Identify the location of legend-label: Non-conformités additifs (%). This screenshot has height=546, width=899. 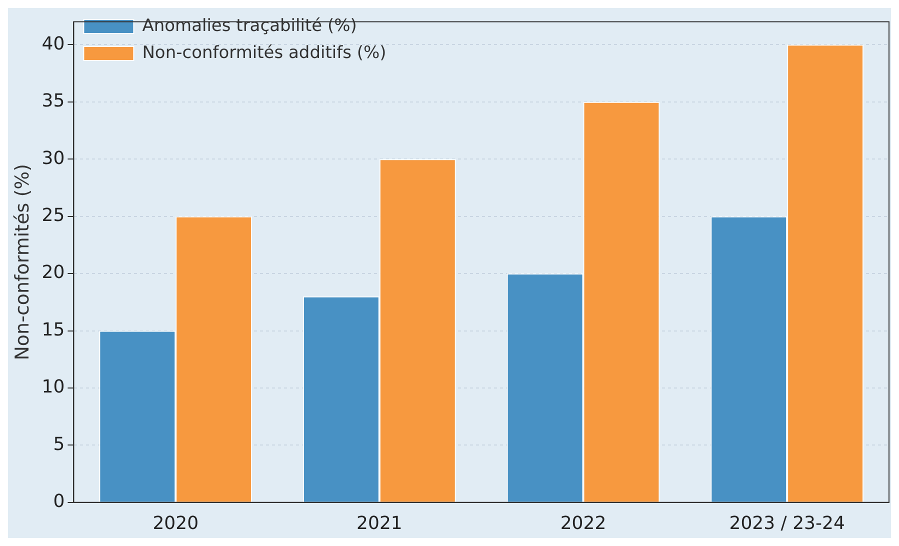
(264, 52).